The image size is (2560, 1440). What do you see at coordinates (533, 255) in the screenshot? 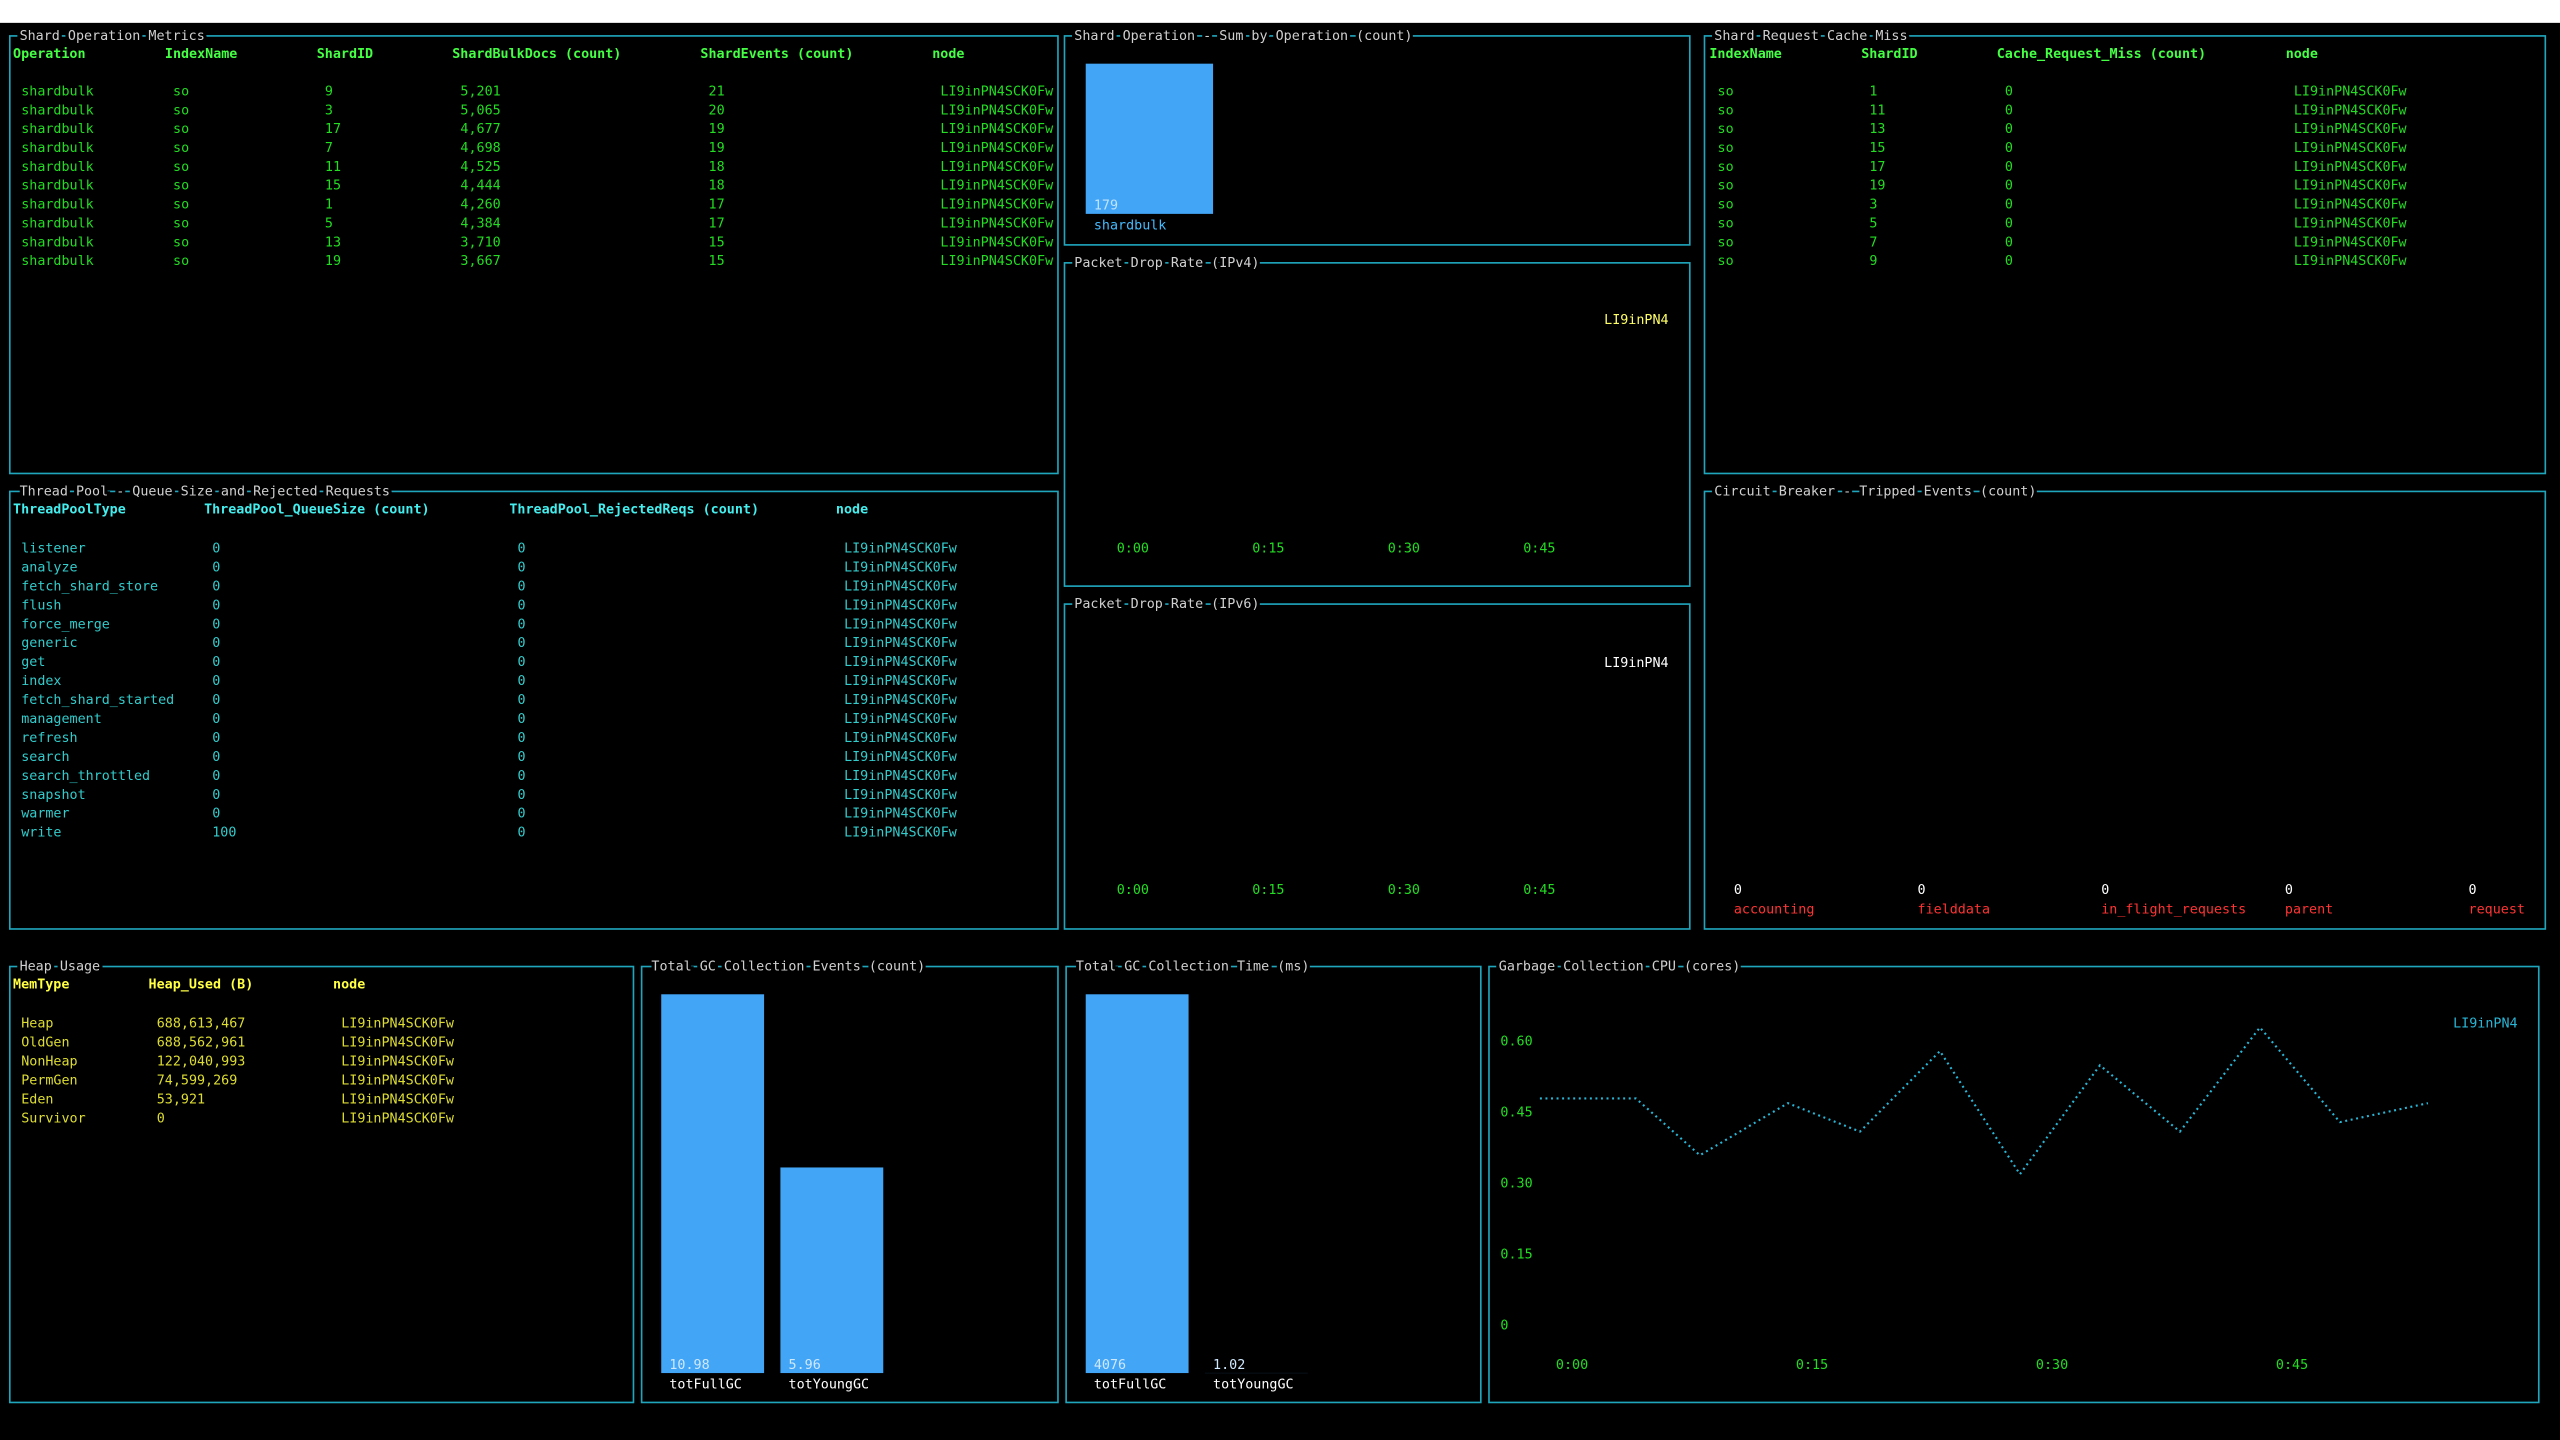
I see `panel-border` at bounding box center [533, 255].